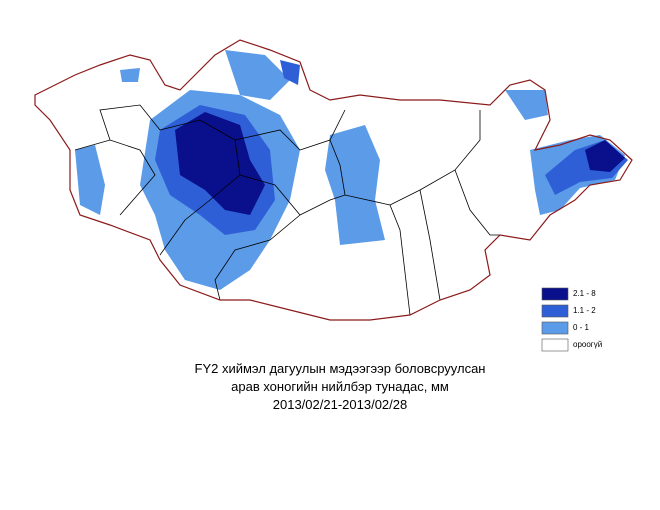 The width and height of the screenshot is (660, 510). Describe the element at coordinates (587, 344) in the screenshot. I see `legend-label: ороогүй` at that location.